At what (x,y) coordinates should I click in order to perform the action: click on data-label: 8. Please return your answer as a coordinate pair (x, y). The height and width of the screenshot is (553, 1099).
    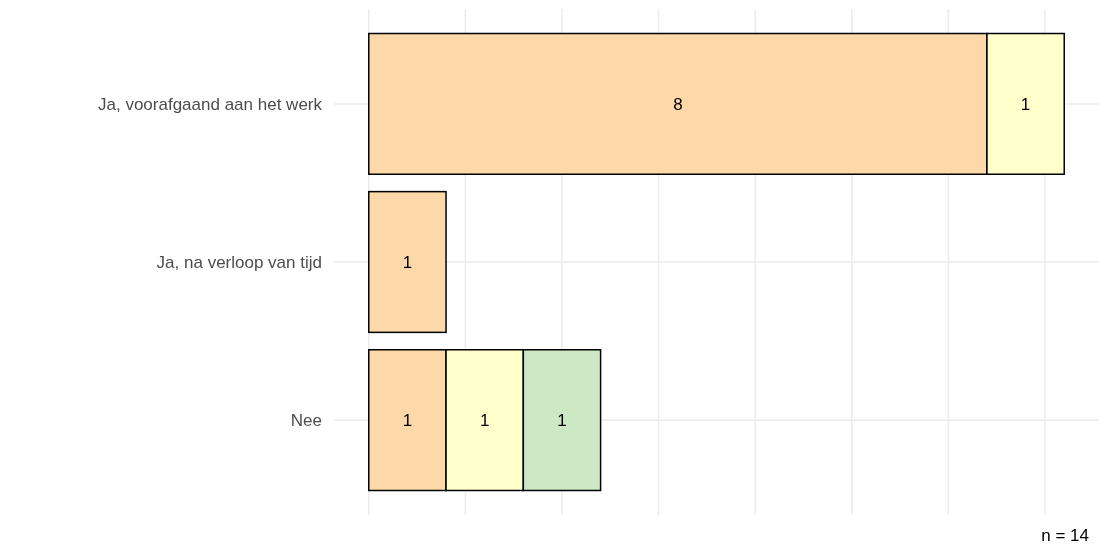
    Looking at the image, I should click on (678, 104).